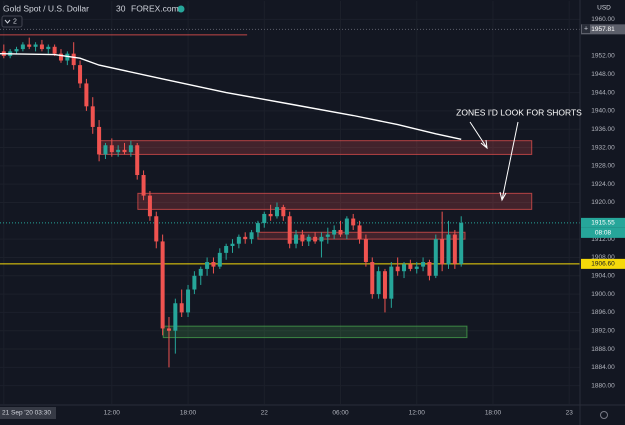 The image size is (625, 425). I want to click on countdown-bg, so click(603, 232).